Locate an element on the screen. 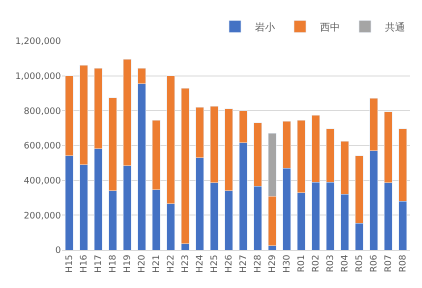  x-tick-label: H15 is located at coordinates (70, 263).